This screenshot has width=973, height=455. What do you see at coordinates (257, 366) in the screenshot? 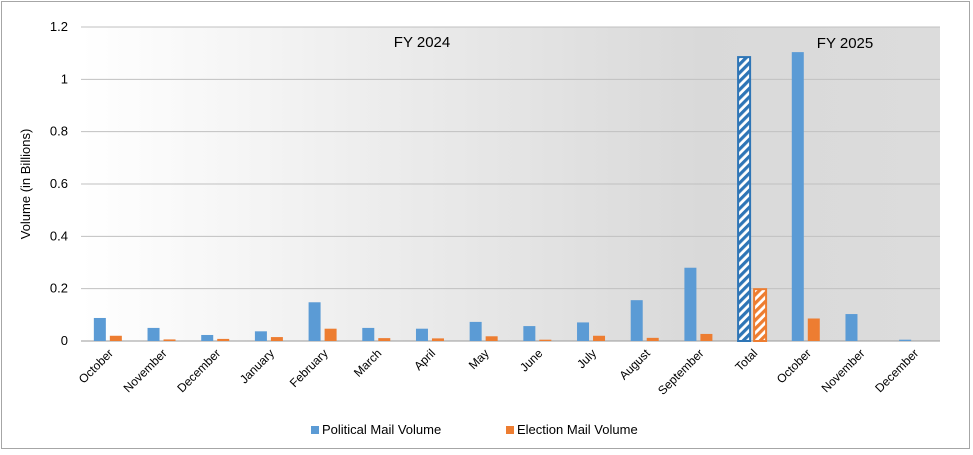
I see `x-tick-label: January` at bounding box center [257, 366].